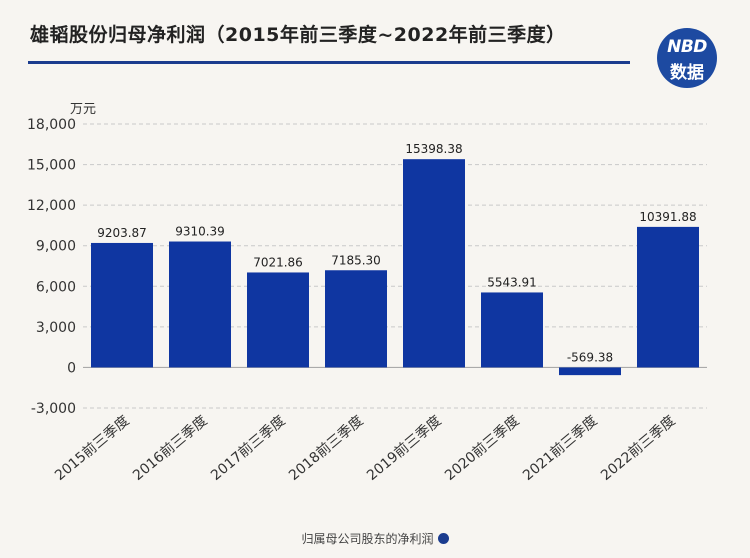  Describe the element at coordinates (687, 58) in the screenshot. I see `nbd-logo: NBD 数据` at that location.